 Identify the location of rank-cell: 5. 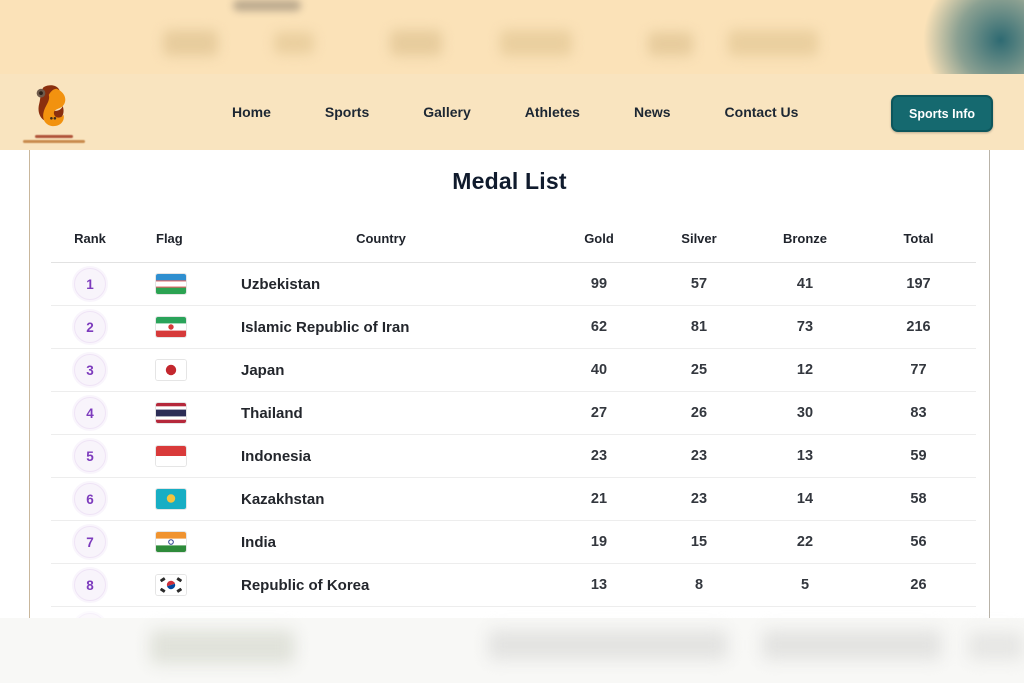
(90, 456).